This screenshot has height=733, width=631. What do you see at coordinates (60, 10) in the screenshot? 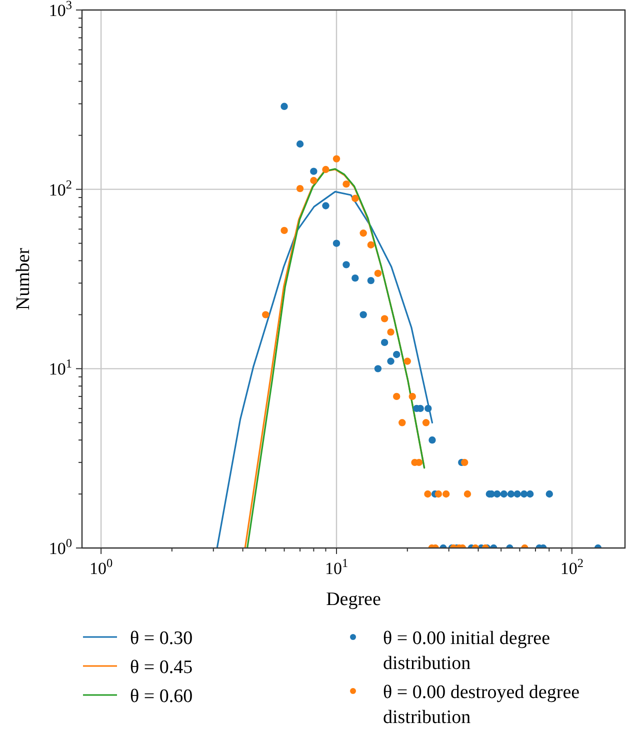
I see `y-tick-label: 10$^{3}$` at bounding box center [60, 10].